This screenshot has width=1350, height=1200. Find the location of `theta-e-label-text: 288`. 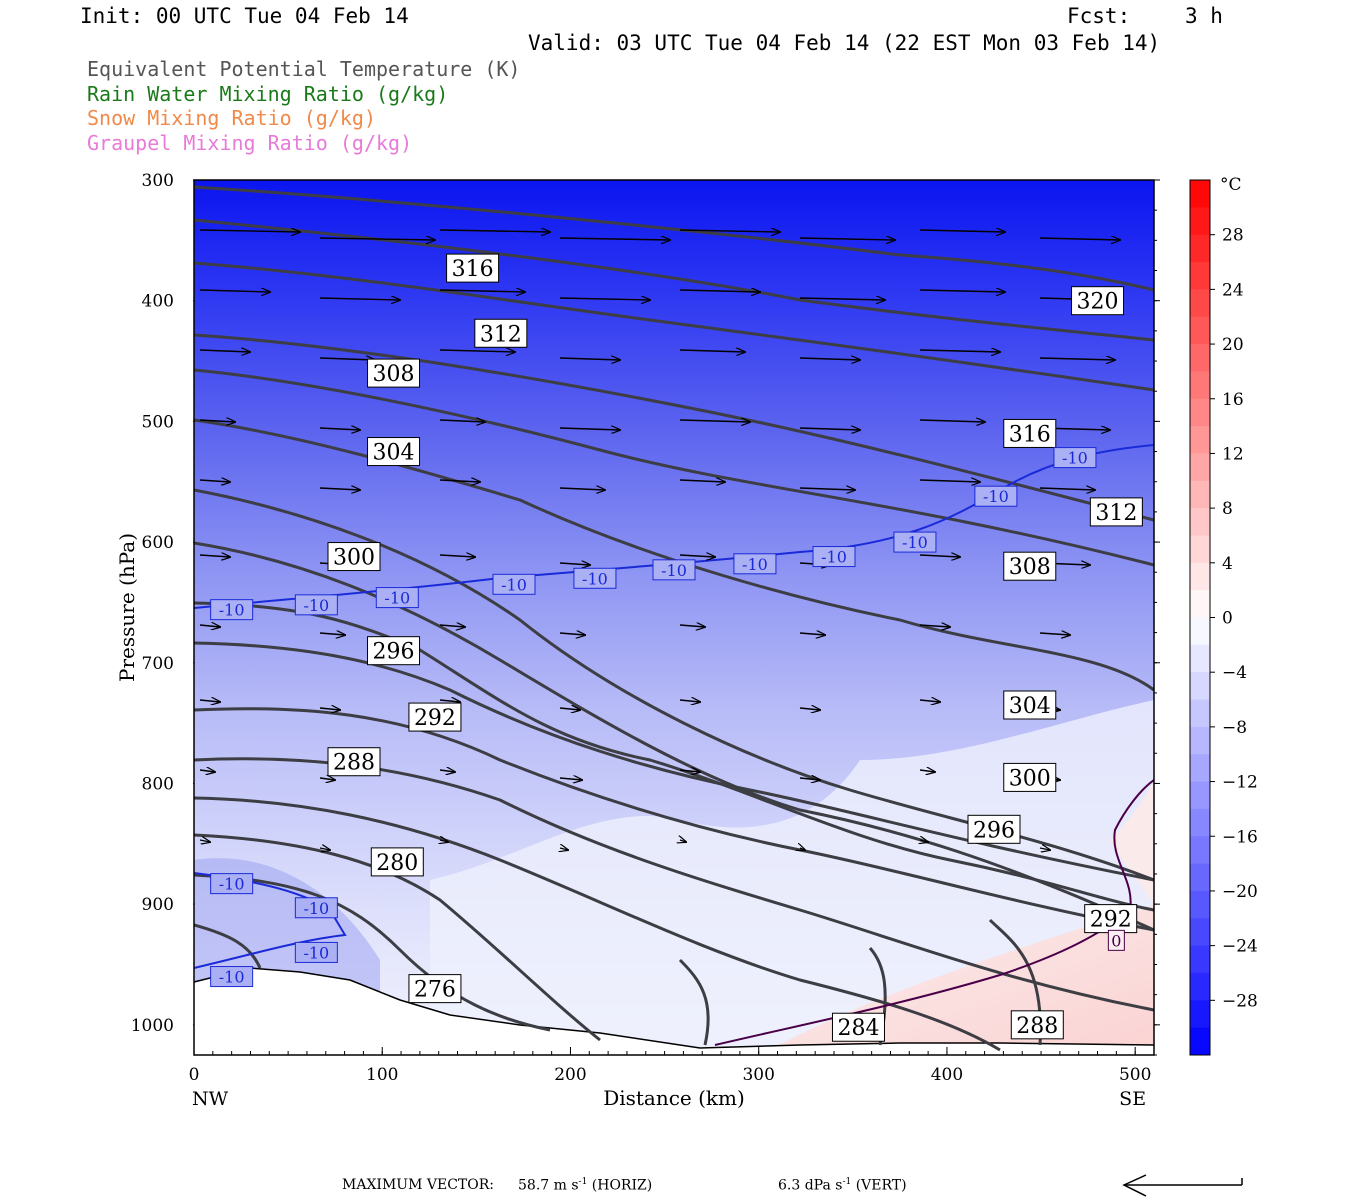

theta-e-label-text: 288 is located at coordinates (354, 763).